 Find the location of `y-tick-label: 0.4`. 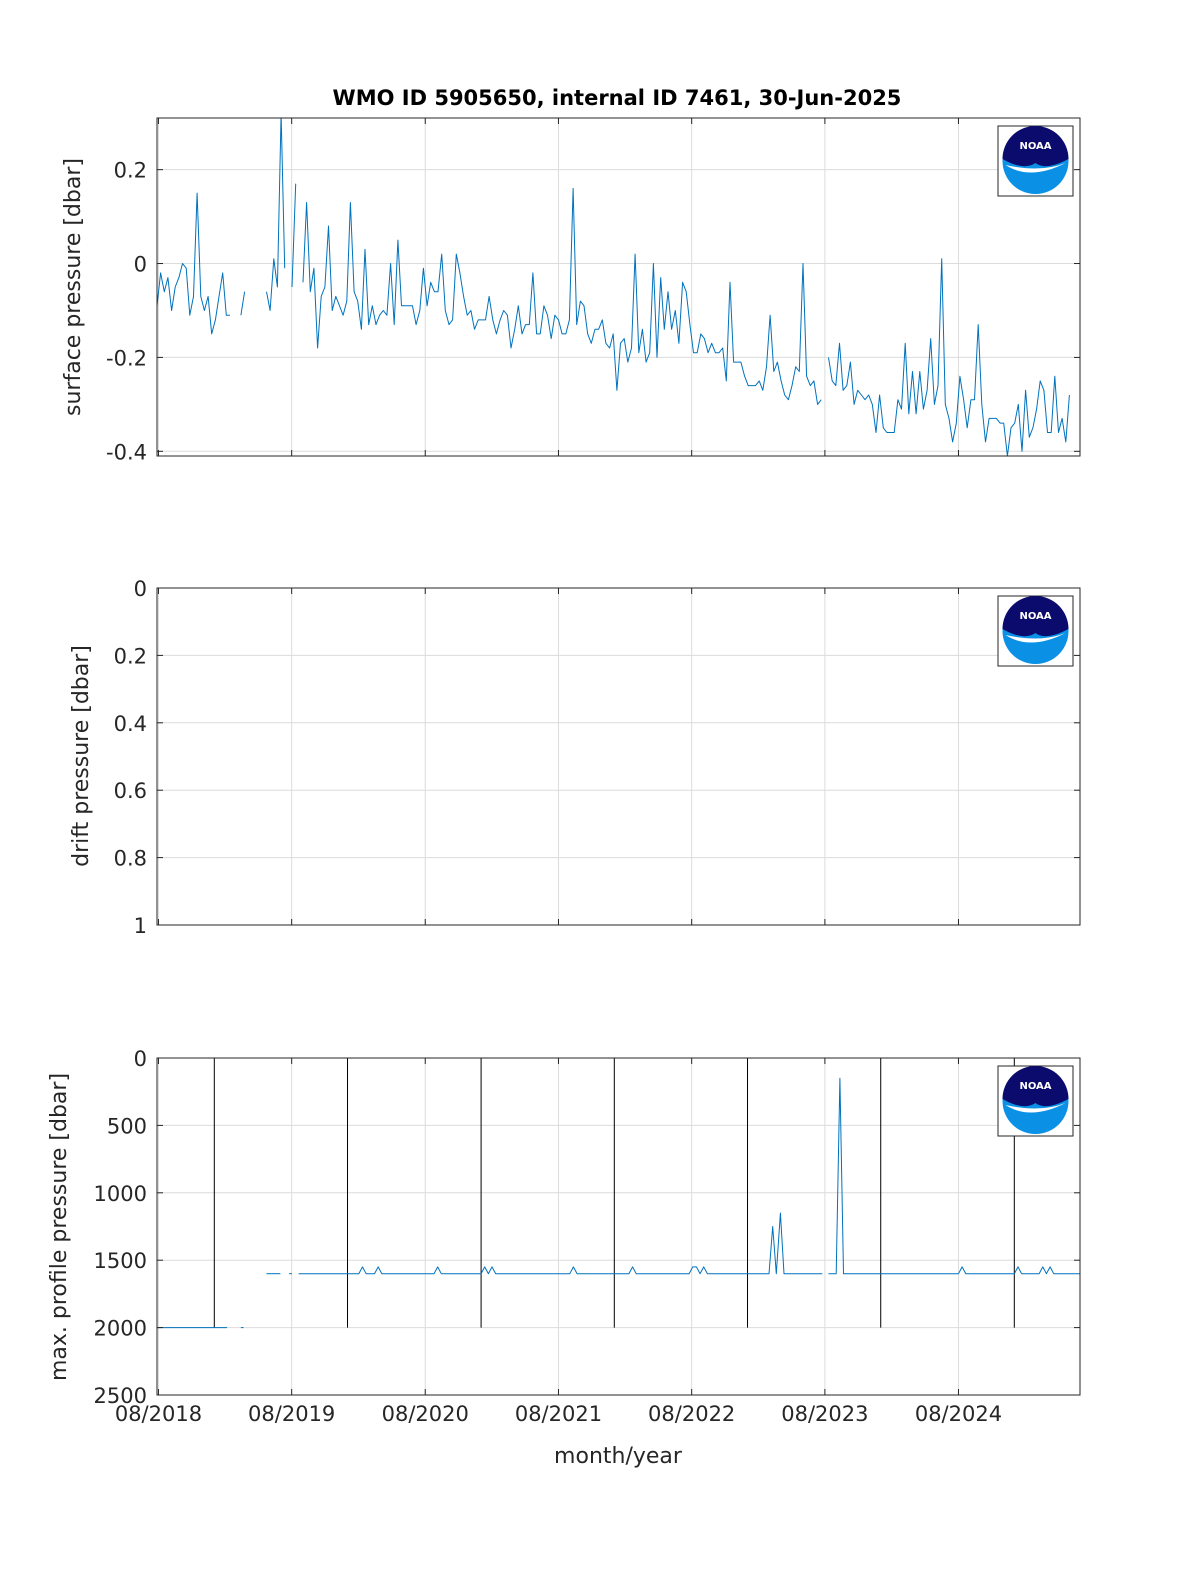

y-tick-label: 0.4 is located at coordinates (130, 724).